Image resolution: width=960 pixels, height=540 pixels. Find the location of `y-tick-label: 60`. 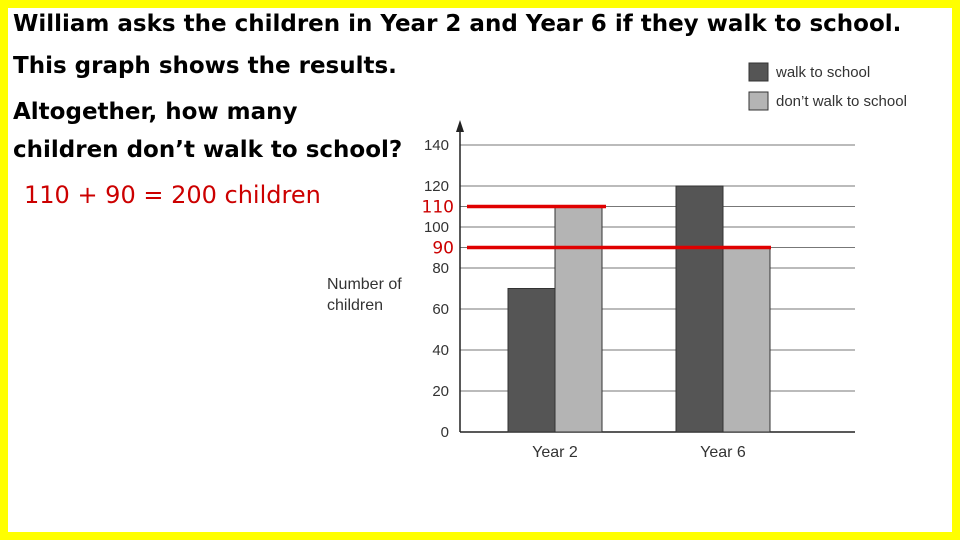

y-tick-label: 60 is located at coordinates (440, 309).